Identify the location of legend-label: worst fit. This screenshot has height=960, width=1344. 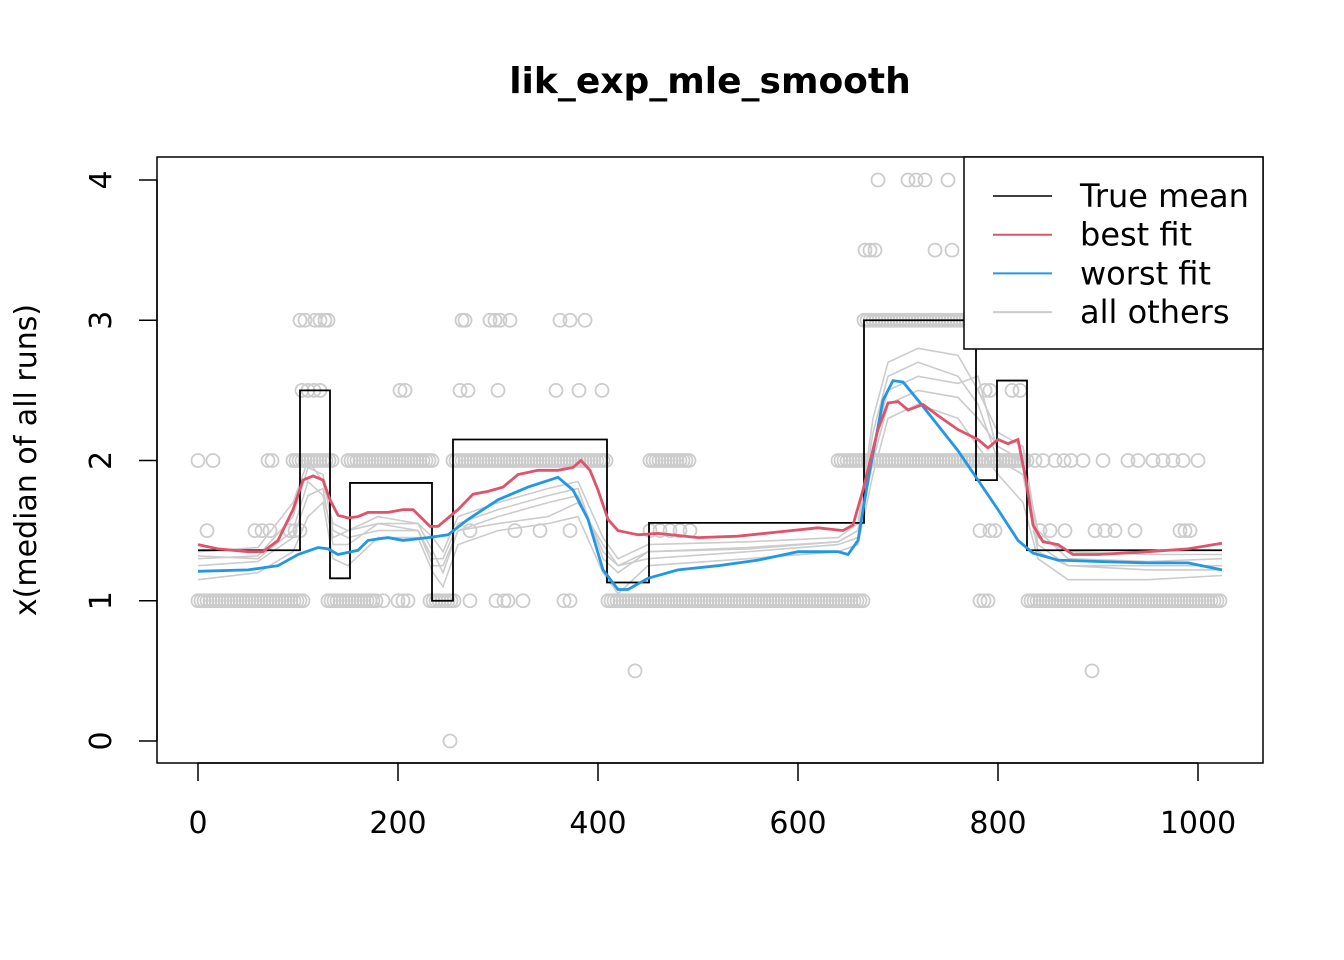
(1145, 273).